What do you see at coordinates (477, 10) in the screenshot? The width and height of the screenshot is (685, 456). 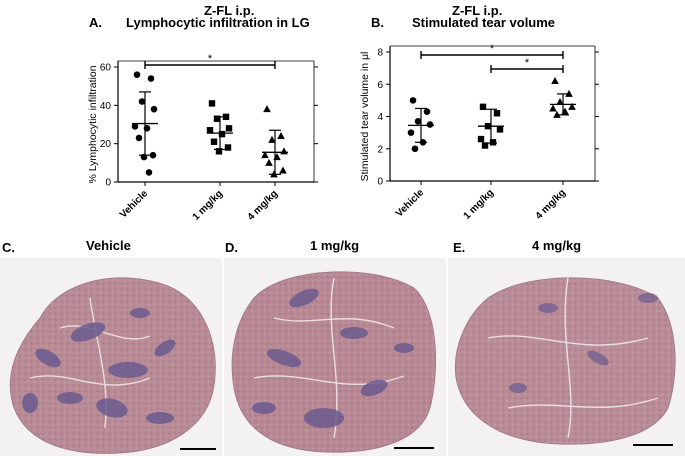 I see `panel-b-heading-line1: Z-FL i.p.` at bounding box center [477, 10].